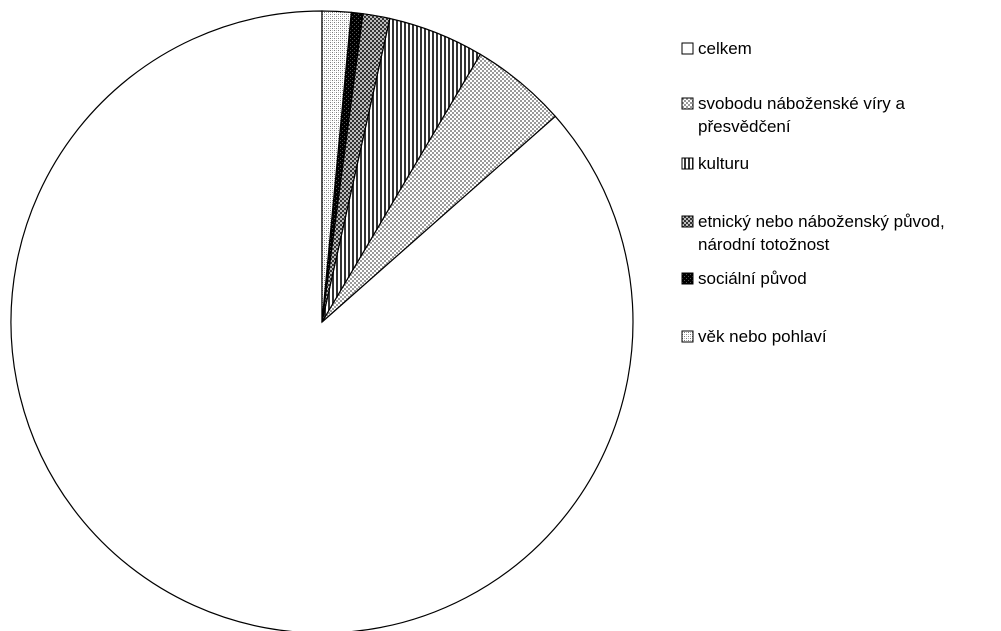 This screenshot has width=1001, height=631. I want to click on legend-label-2-line-1: svobodu náboženské víry a, so click(802, 103).